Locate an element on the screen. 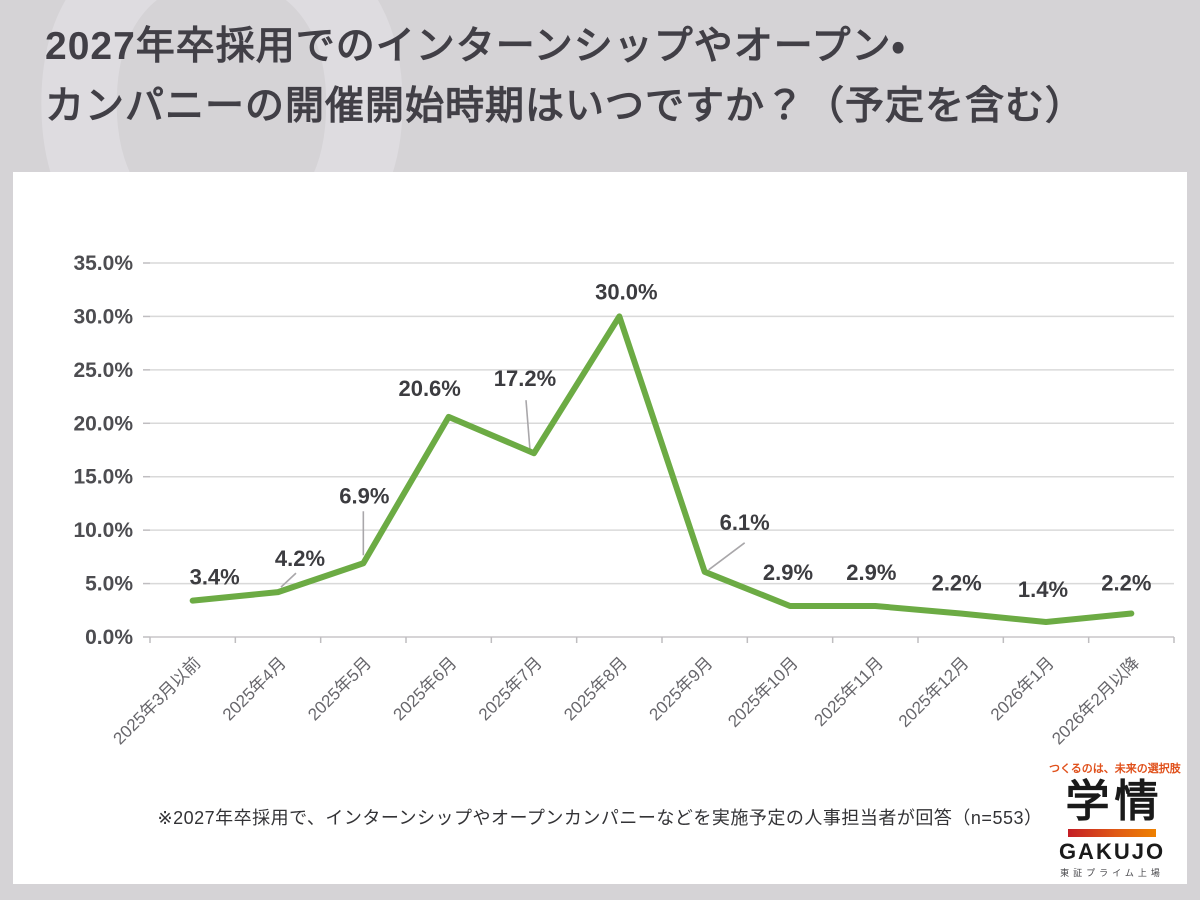 Image resolution: width=1200 pixels, height=900 pixels. data-label: 4.2% is located at coordinates (300, 558).